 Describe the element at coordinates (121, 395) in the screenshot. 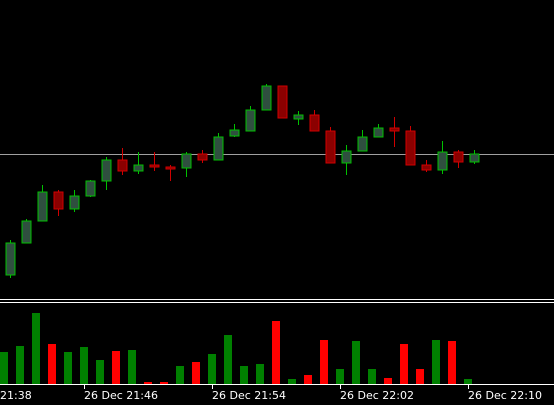

I see `x-tick-label: 26 Dec 21:46` at that location.